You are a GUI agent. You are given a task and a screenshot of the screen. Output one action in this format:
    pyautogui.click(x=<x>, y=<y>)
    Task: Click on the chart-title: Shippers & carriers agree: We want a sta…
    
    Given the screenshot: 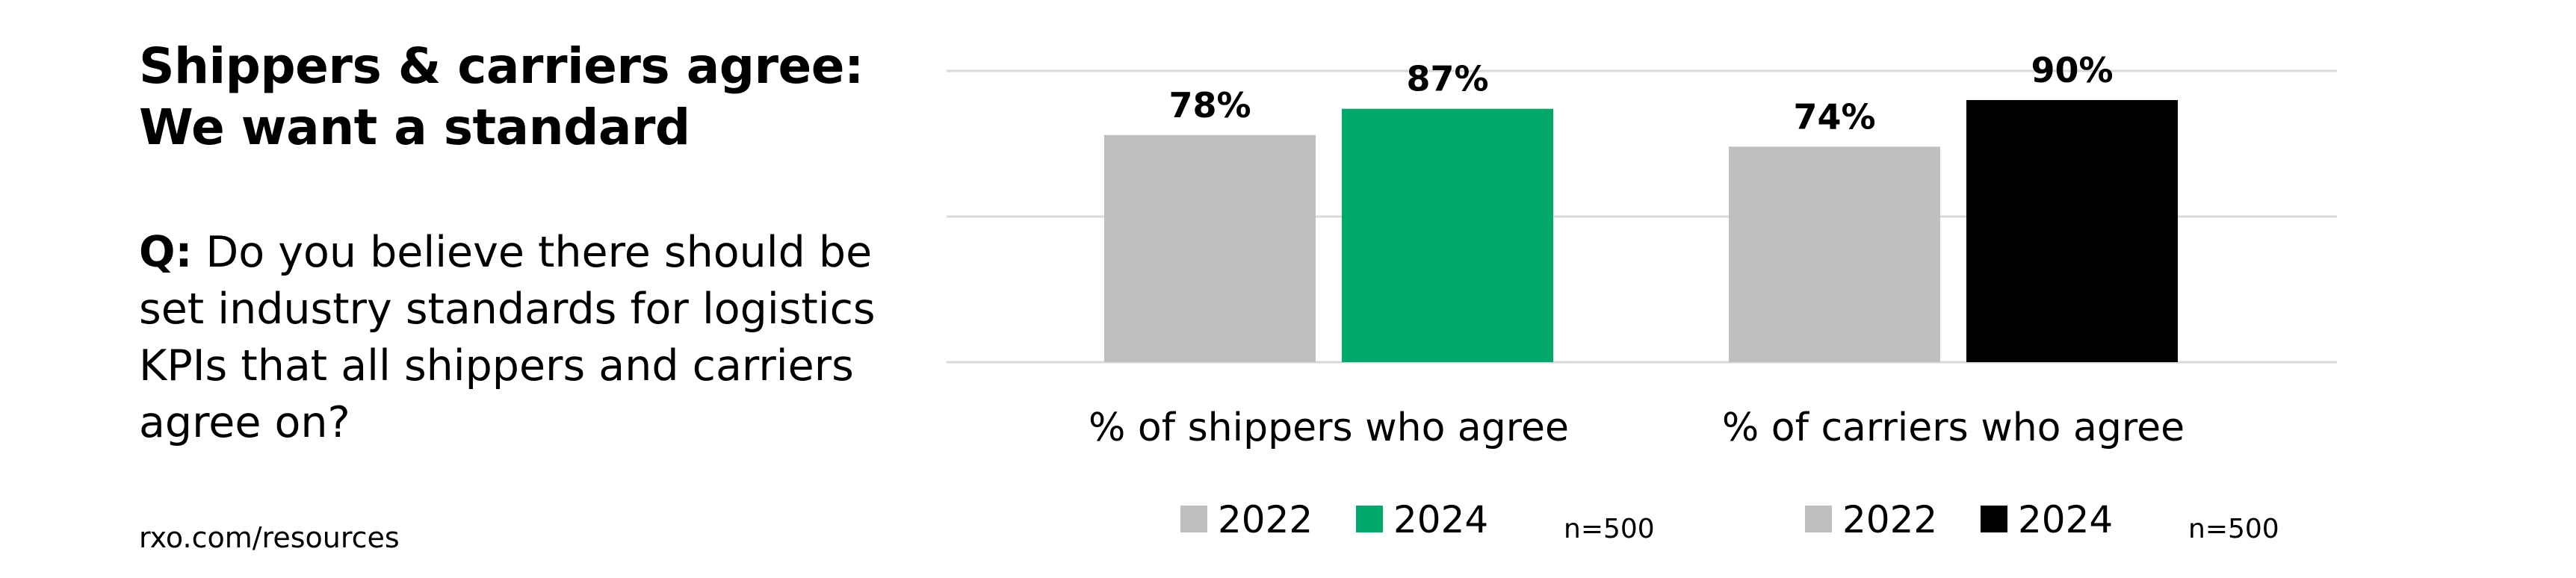 What is the action you would take?
    pyautogui.click(x=501, y=97)
    